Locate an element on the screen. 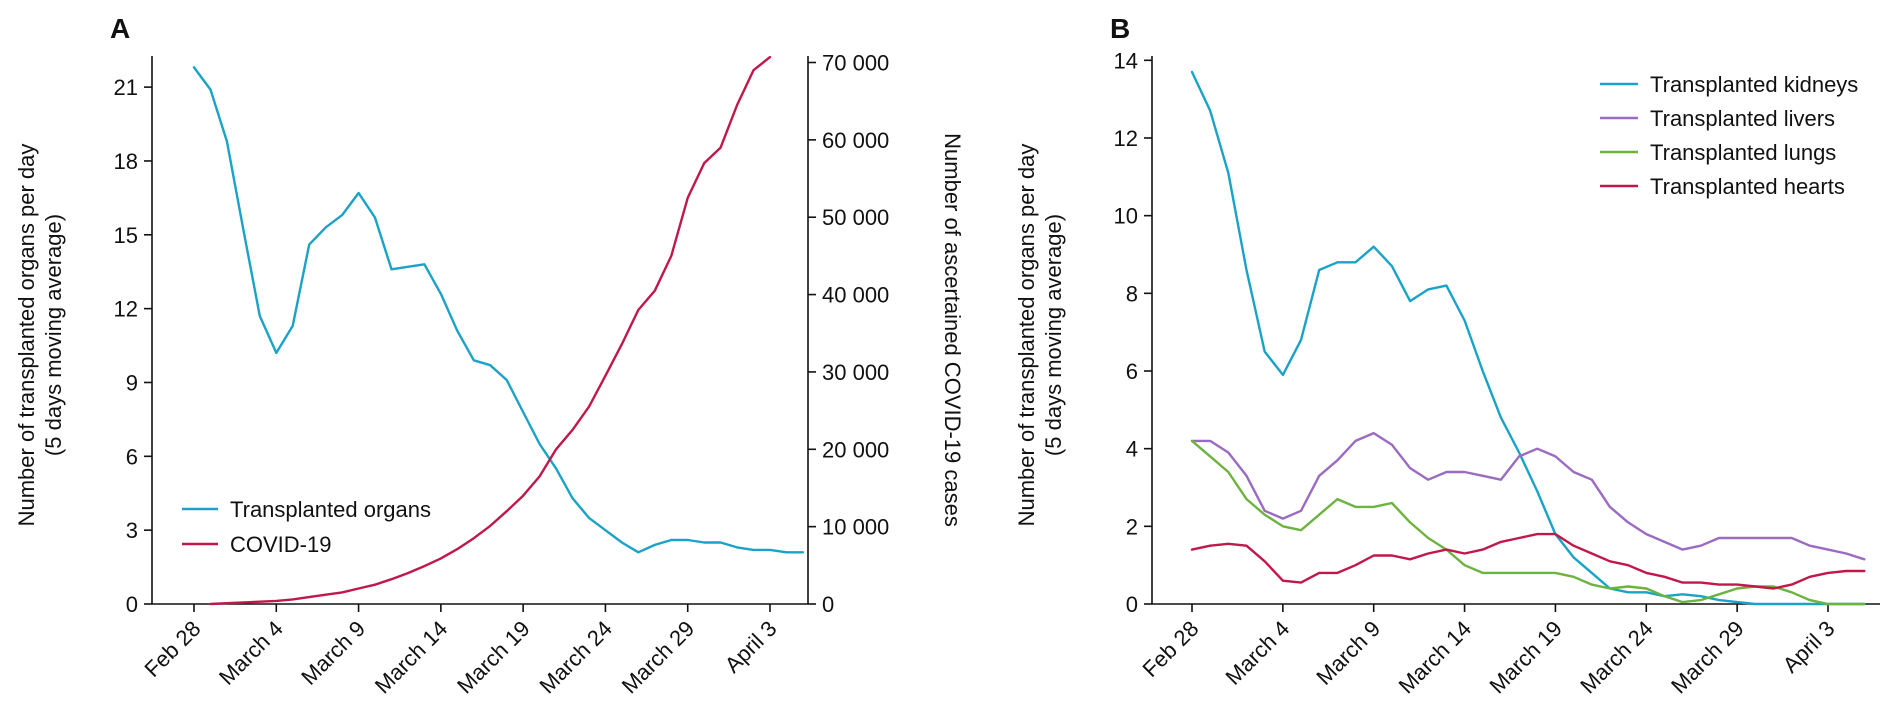  legend-label-transplanted-lungs: Transplanted lungs is located at coordinates (1743, 152).